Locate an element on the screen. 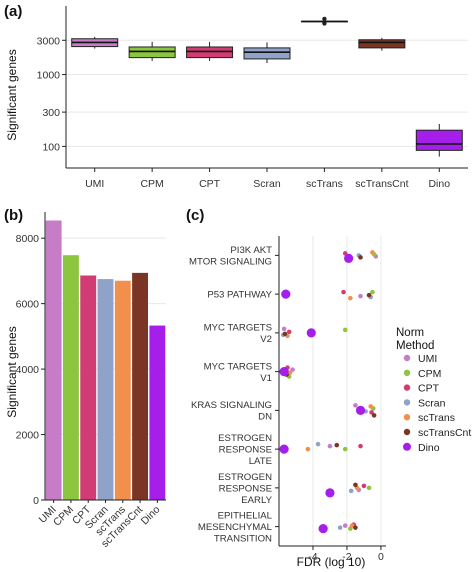 Image resolution: width=474 pixels, height=572 pixels. legend-title-line-2: Method is located at coordinates (415, 346).